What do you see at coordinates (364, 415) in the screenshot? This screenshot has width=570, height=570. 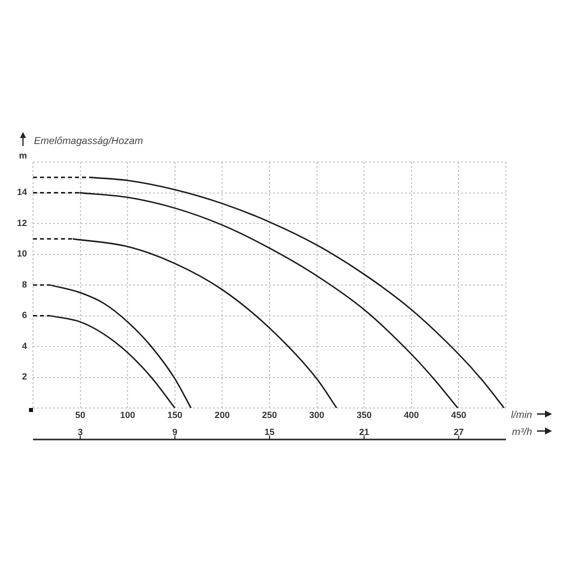 I see `x-tick-label: 350` at bounding box center [364, 415].